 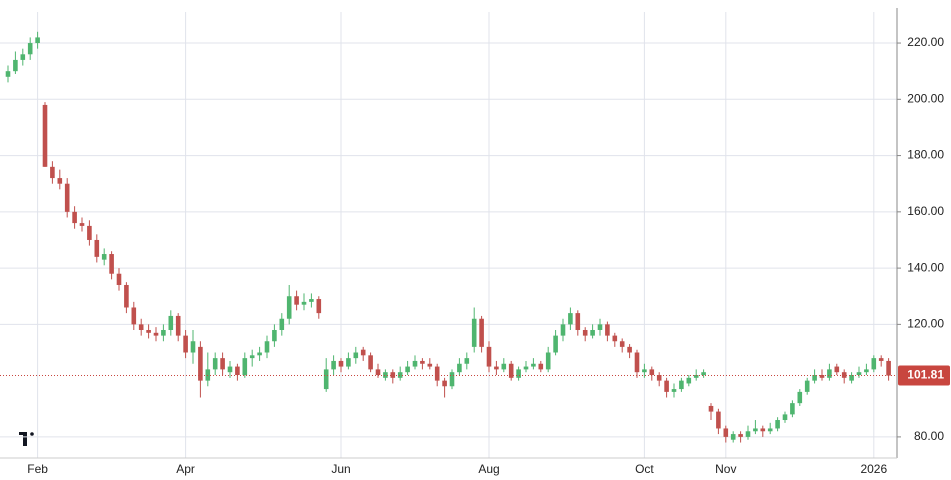 What do you see at coordinates (26, 439) in the screenshot?
I see `logo` at bounding box center [26, 439].